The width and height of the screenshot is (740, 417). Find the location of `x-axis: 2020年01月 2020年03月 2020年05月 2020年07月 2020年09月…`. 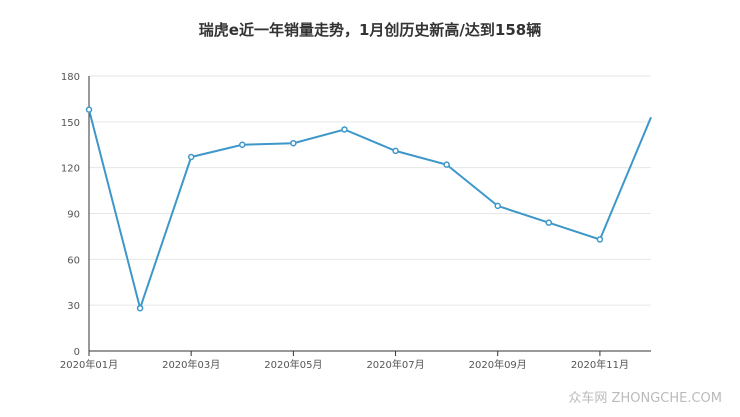

x-axis: 2020年01月 2020年03月 2020年05月 2020年07月 2020年09月… is located at coordinates (355, 360).